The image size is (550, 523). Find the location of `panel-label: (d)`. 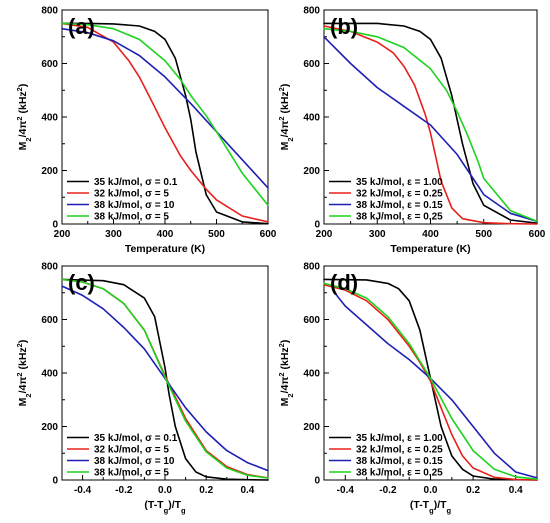

panel-label: (d) is located at coordinates (344, 282).